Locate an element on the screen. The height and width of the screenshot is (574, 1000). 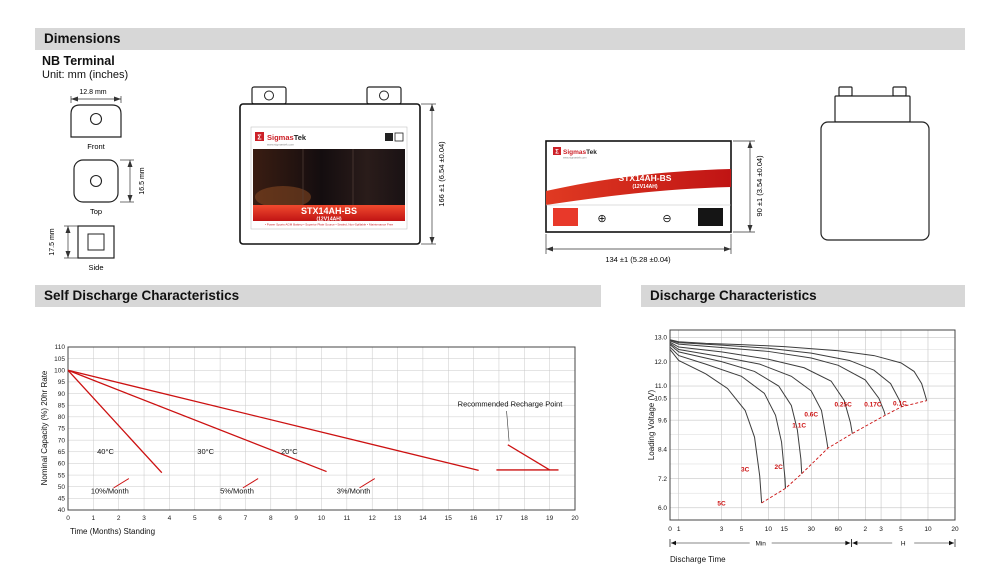
curve-5C is located at coordinates (716, 426).